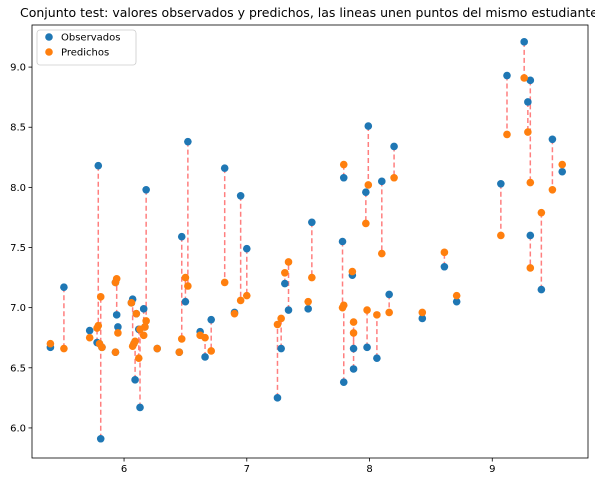  I want to click on y-tick-label: 7.5, so click(18, 248).